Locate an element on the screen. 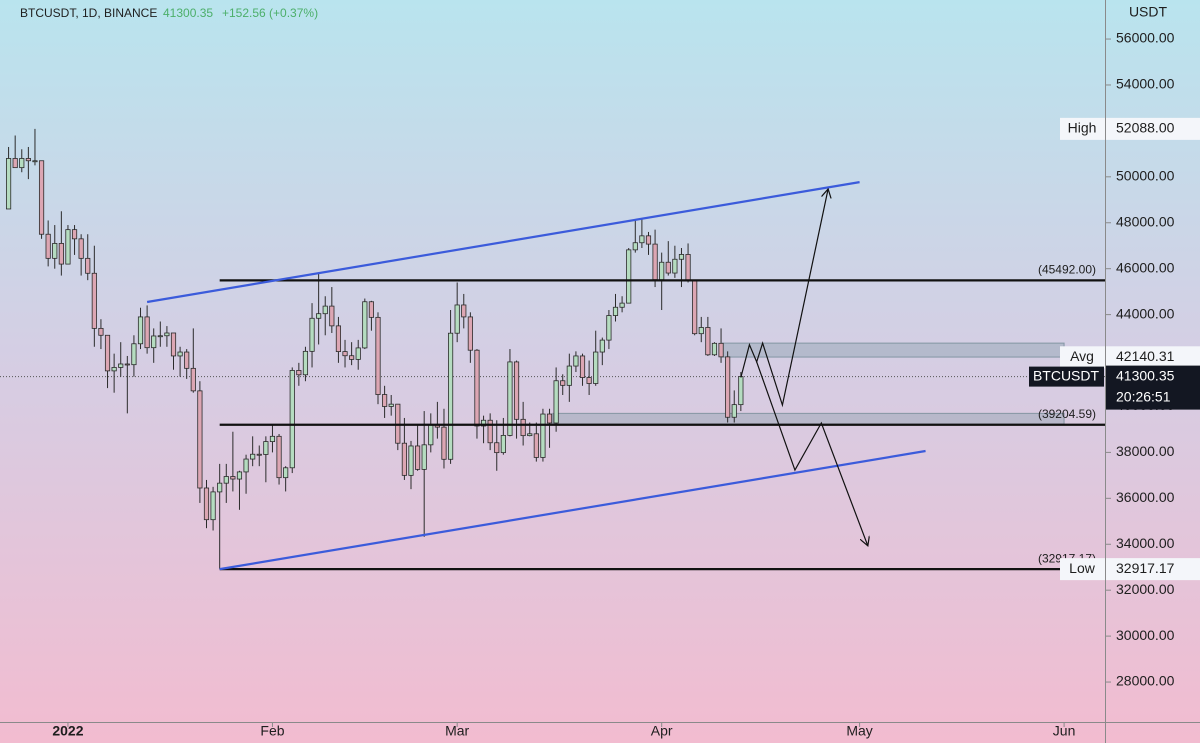 The width and height of the screenshot is (1200, 743). x-tick-label: Feb is located at coordinates (272, 731).